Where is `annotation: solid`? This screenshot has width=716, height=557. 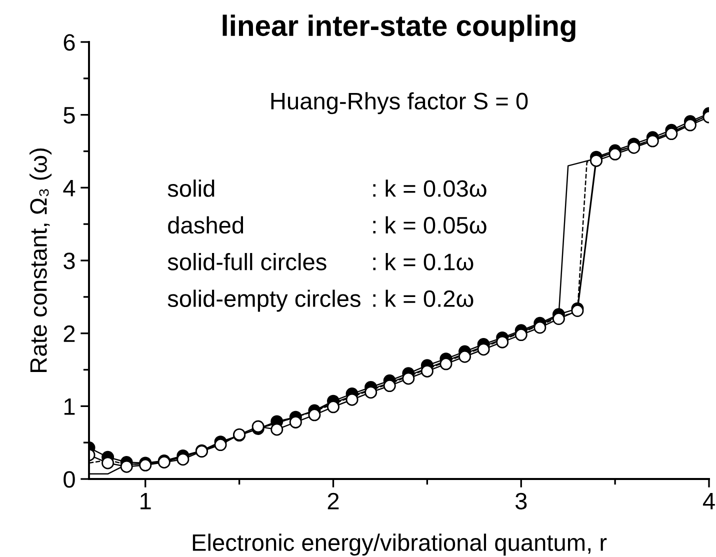 annotation: solid is located at coordinates (191, 188).